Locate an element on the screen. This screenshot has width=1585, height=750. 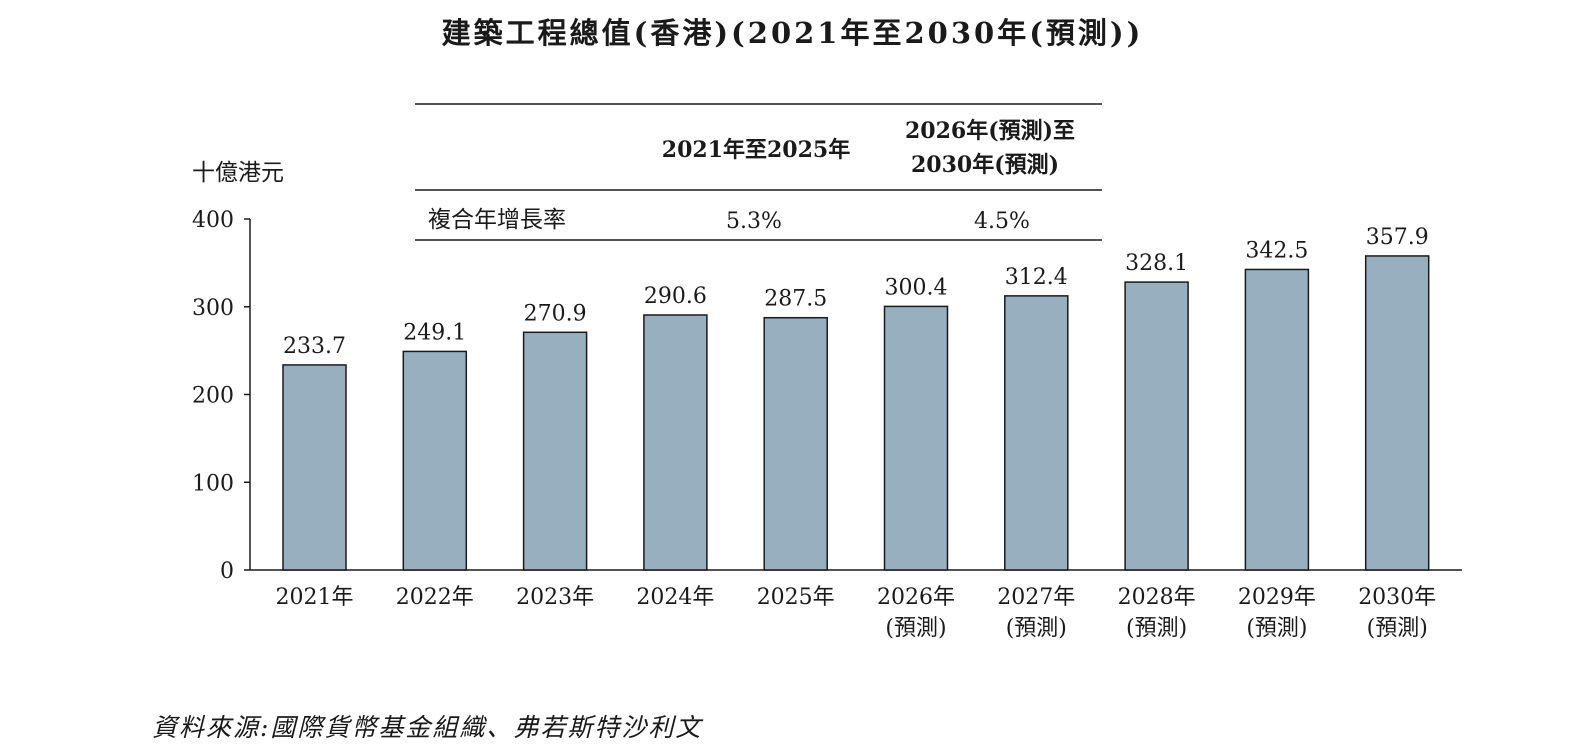
y-axis-label: 十億港元 is located at coordinates (238, 173).